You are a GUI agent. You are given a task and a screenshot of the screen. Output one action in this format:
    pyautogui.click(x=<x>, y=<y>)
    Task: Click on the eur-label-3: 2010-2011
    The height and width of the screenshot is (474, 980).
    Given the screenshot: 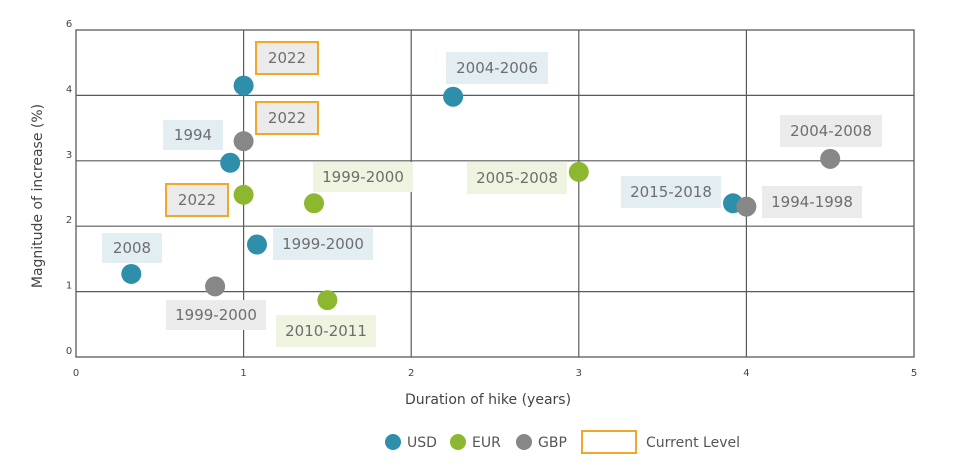 What is the action you would take?
    pyautogui.click(x=326, y=331)
    